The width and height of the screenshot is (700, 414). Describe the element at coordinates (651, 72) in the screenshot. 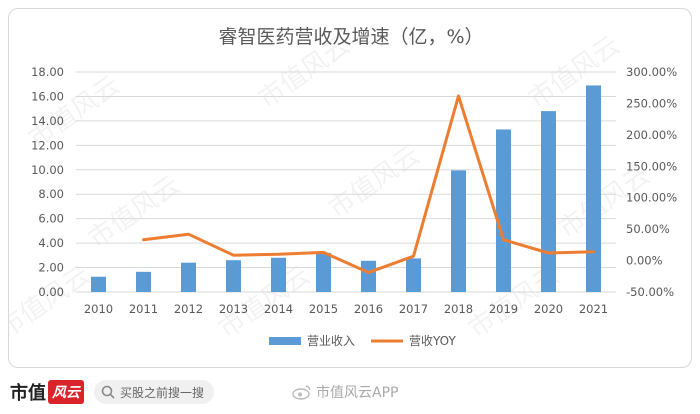

I see `right-tick-label: 300.00%` at that location.